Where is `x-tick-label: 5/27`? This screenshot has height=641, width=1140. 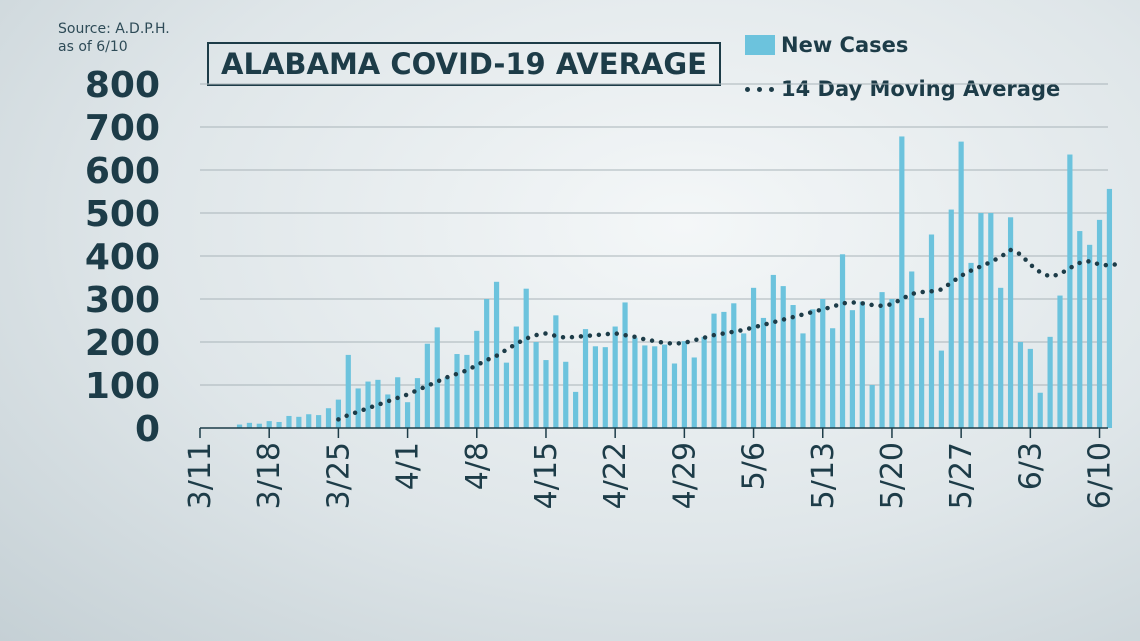 x-tick-label: 5/27 is located at coordinates (961, 475).